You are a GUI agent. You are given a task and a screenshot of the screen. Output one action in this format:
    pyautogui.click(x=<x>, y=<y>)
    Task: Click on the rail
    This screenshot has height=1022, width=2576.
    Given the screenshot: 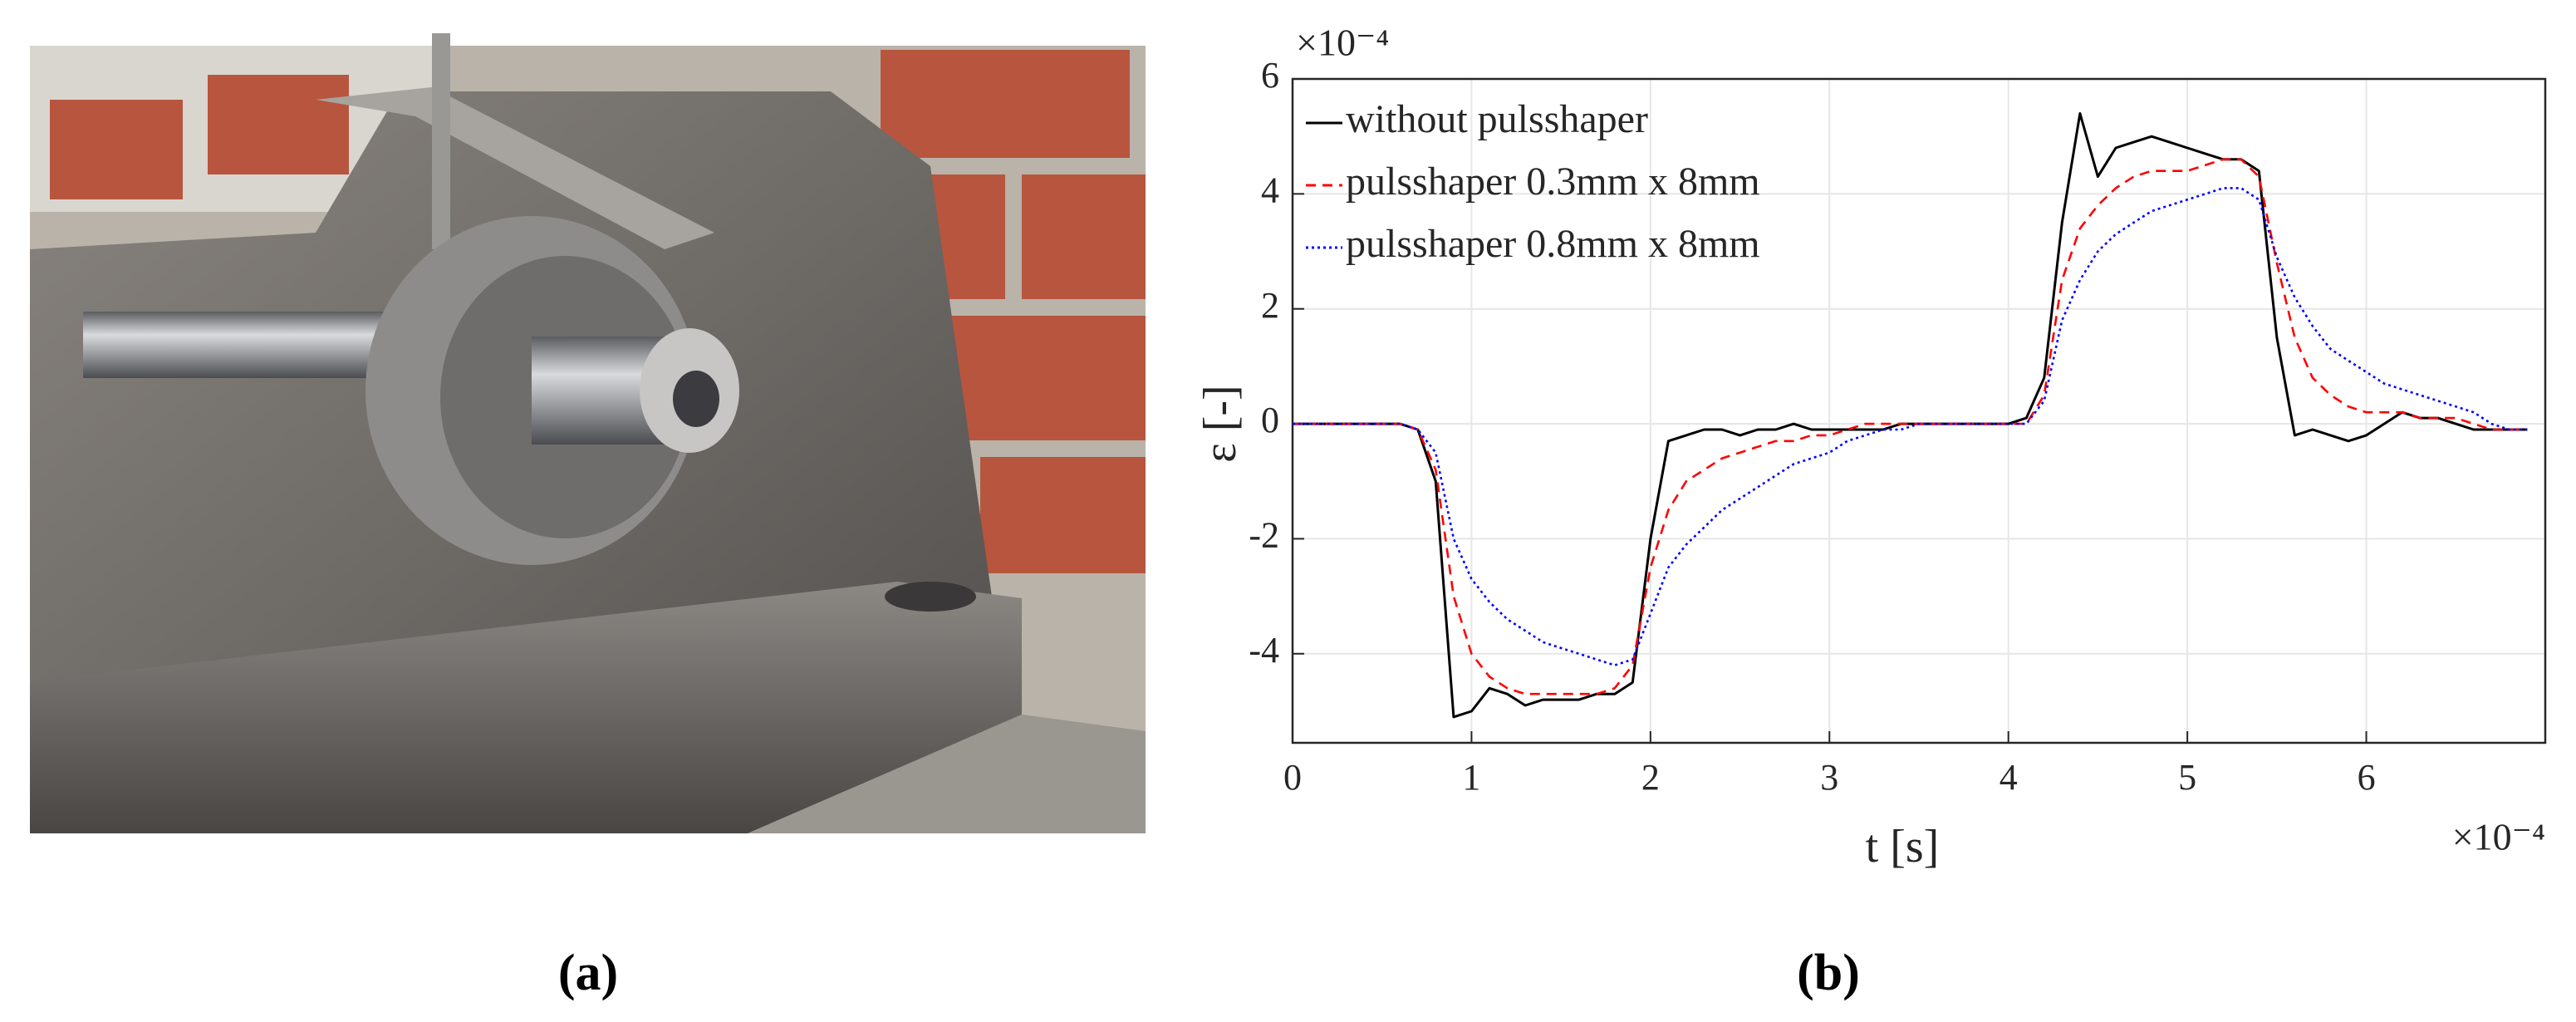 What is the action you would take?
    pyautogui.click(x=947, y=774)
    